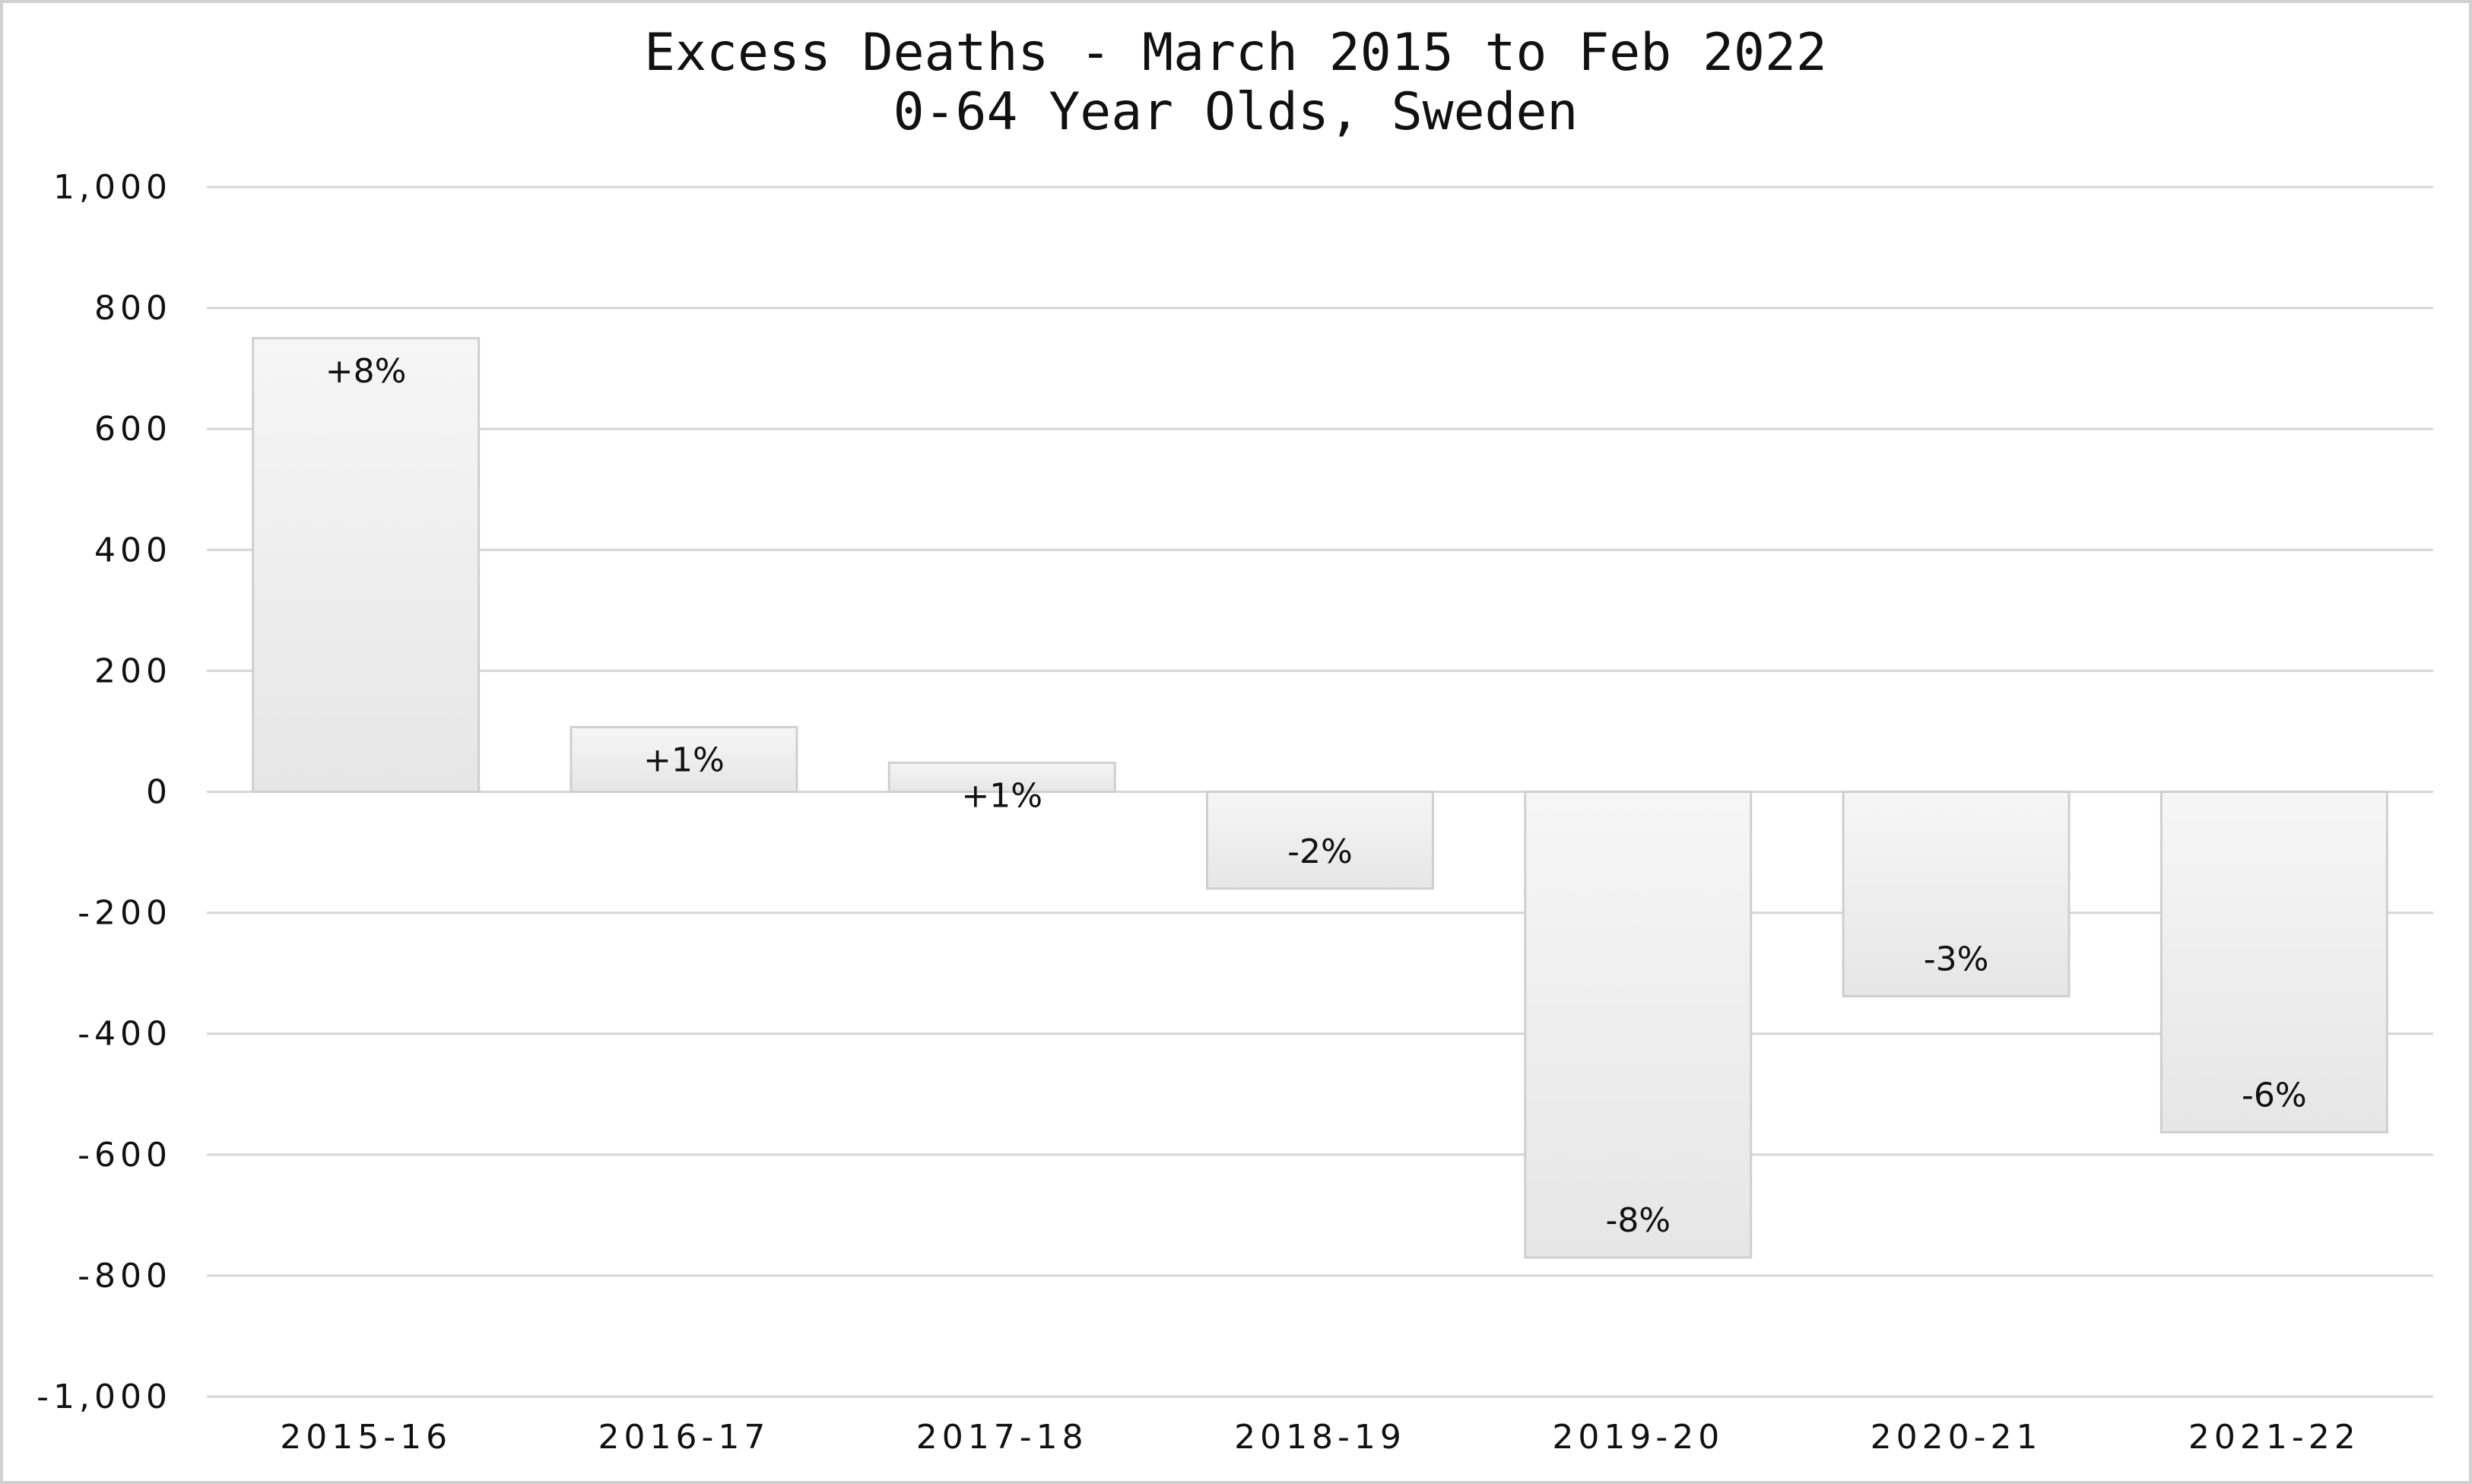  What do you see at coordinates (1956, 1437) in the screenshot?
I see `x-tick-label: 2020-21` at bounding box center [1956, 1437].